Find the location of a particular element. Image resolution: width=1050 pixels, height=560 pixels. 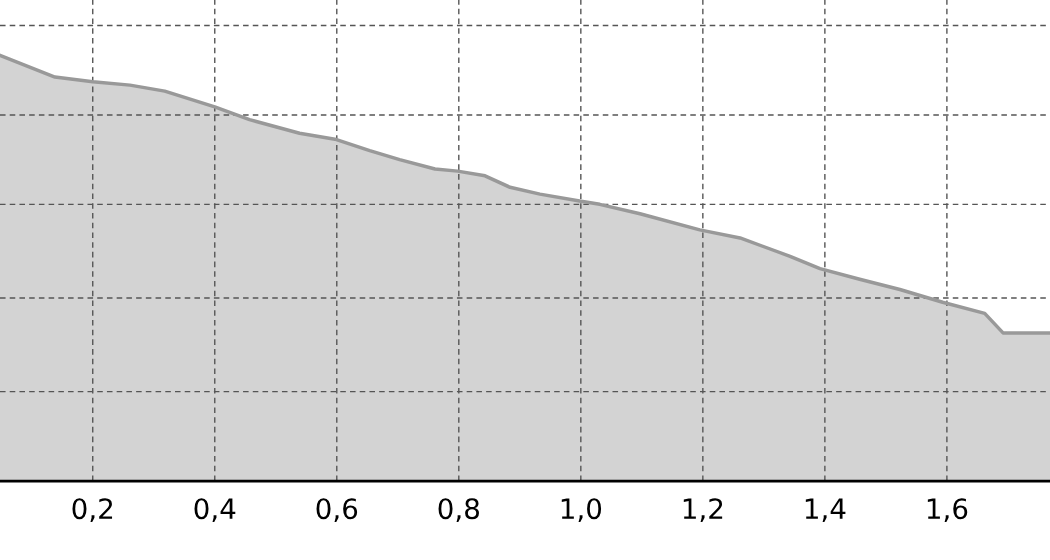

x-tick-label: 0,4 is located at coordinates (215, 510).